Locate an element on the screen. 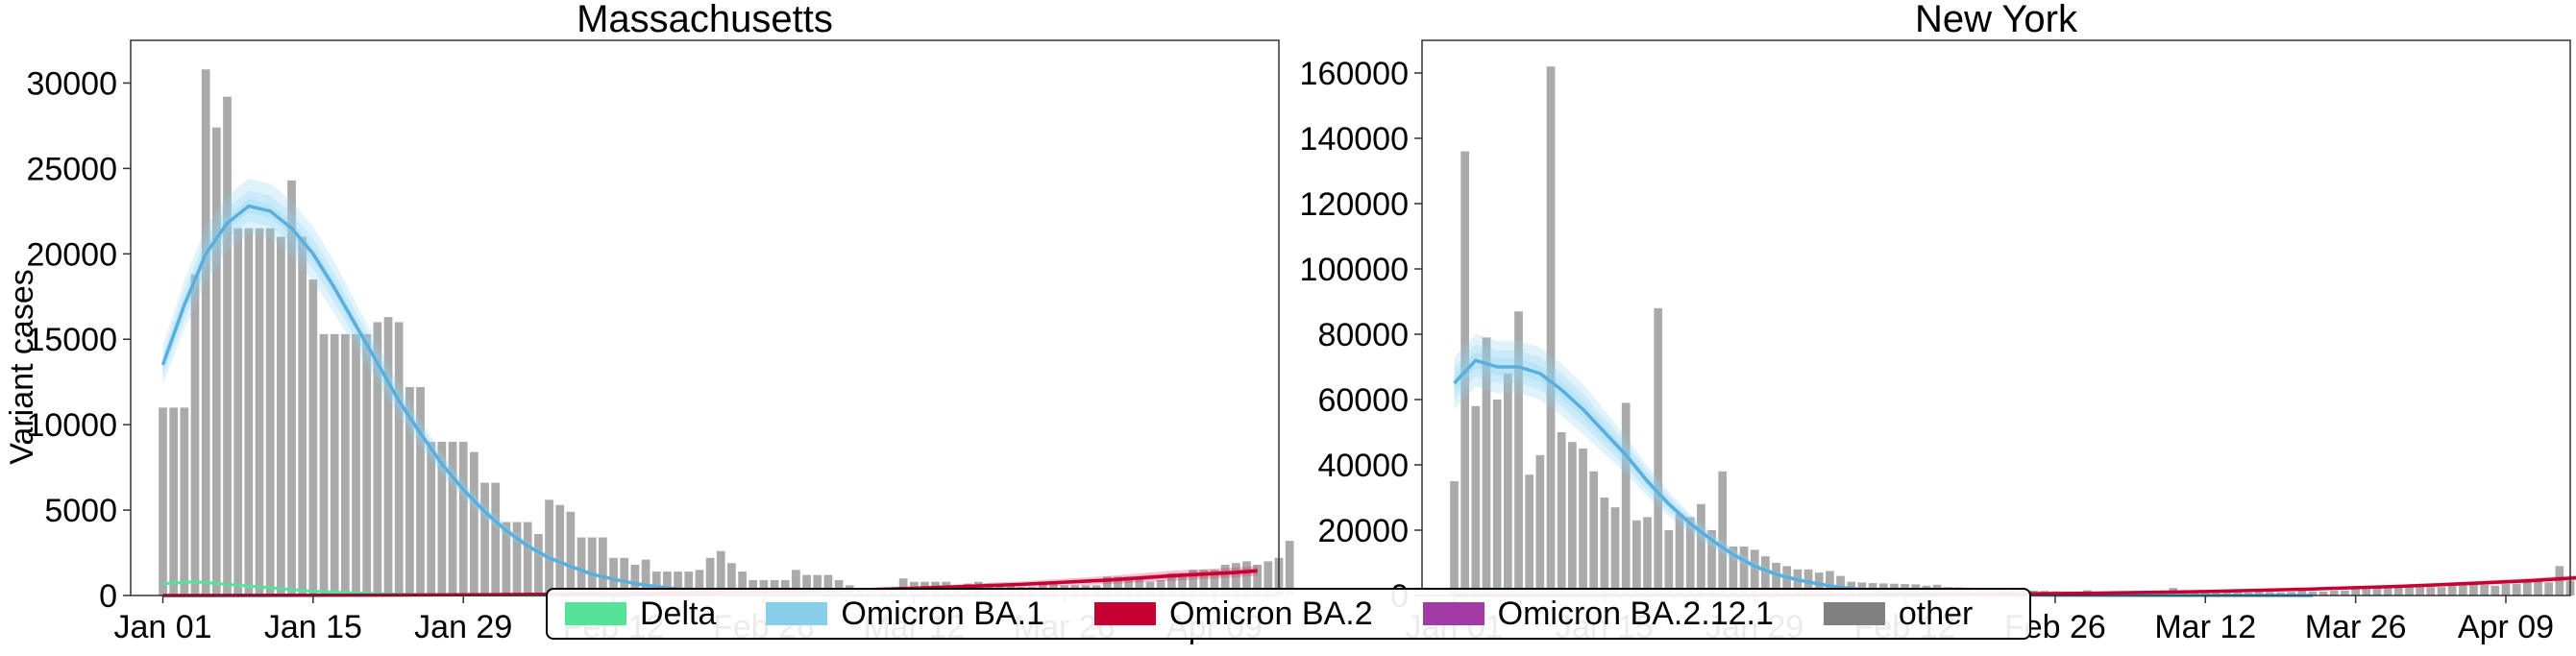  y-tick-label: 0 is located at coordinates (108, 596).